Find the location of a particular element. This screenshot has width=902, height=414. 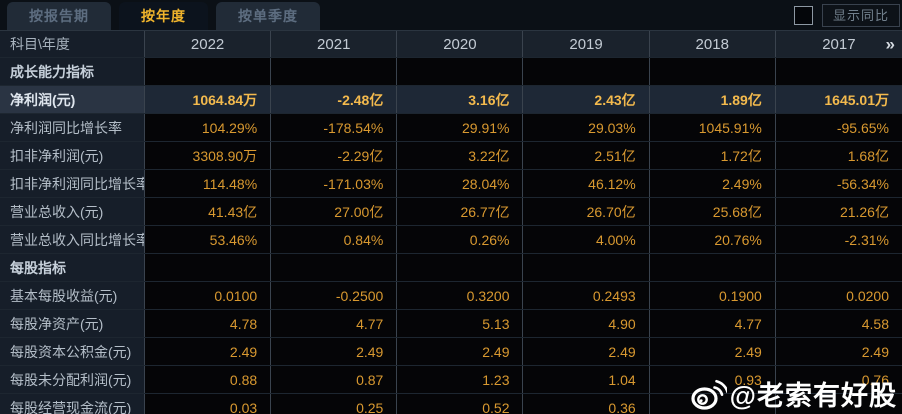

cell-value: 53.46% is located at coordinates (208, 239).